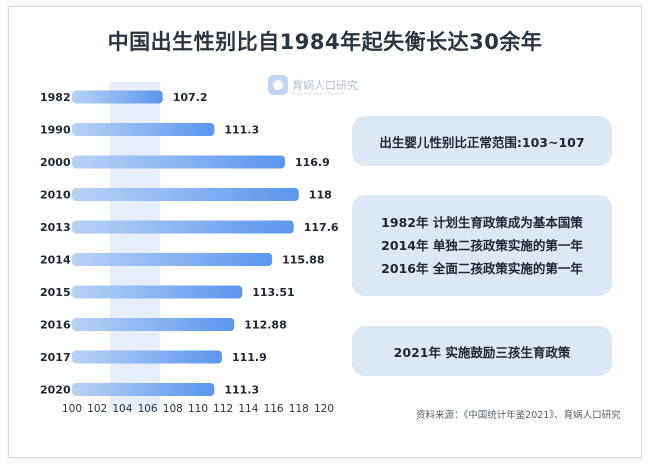 The height and width of the screenshot is (464, 650). Describe the element at coordinates (223, 409) in the screenshot. I see `x-tick-label: 112` at that location.